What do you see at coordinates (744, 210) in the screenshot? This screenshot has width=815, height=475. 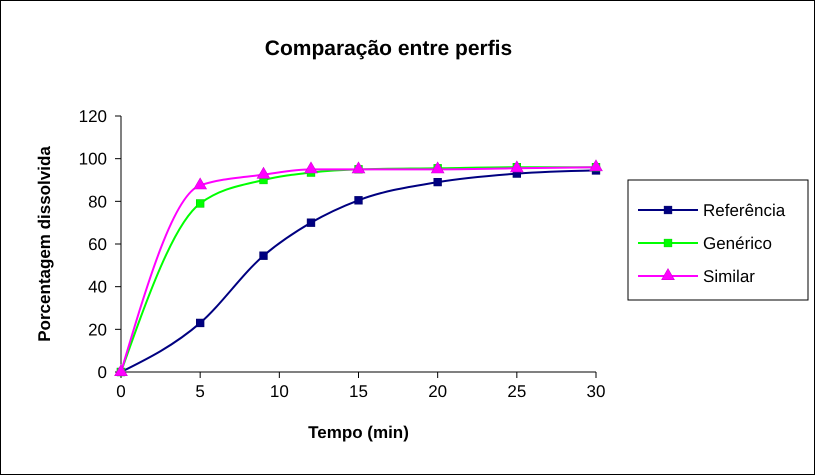 I see `legend-label: Referência` at bounding box center [744, 210].